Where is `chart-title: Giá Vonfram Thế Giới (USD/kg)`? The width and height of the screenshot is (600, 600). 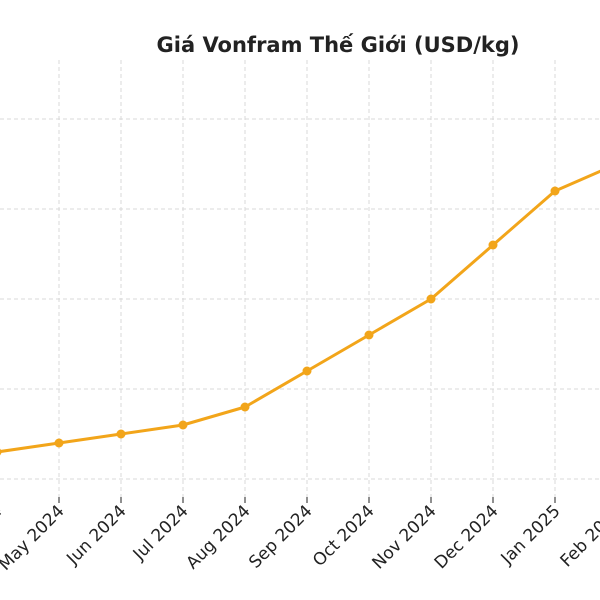
chart-title: Giá Vonfram Thế Giới (USD/kg) is located at coordinates (338, 45).